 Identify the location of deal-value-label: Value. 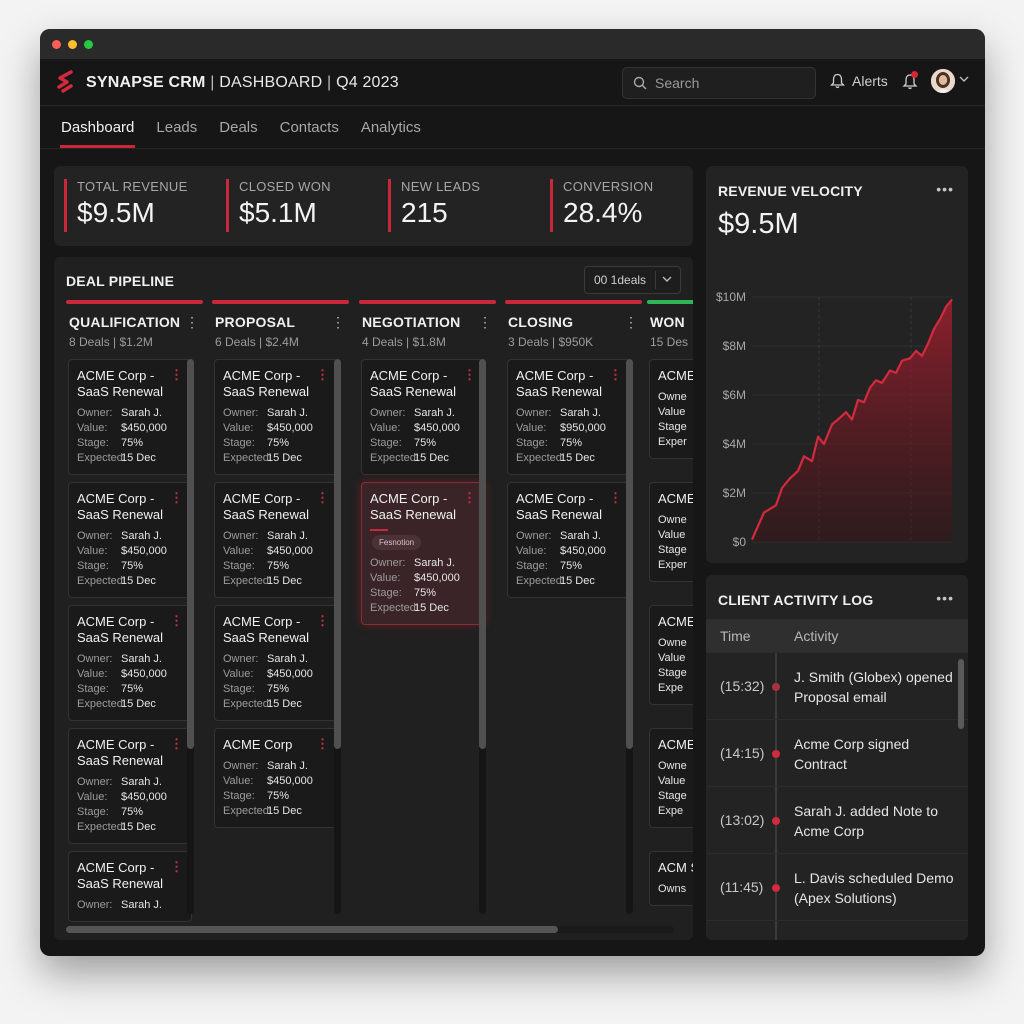
(672, 781).